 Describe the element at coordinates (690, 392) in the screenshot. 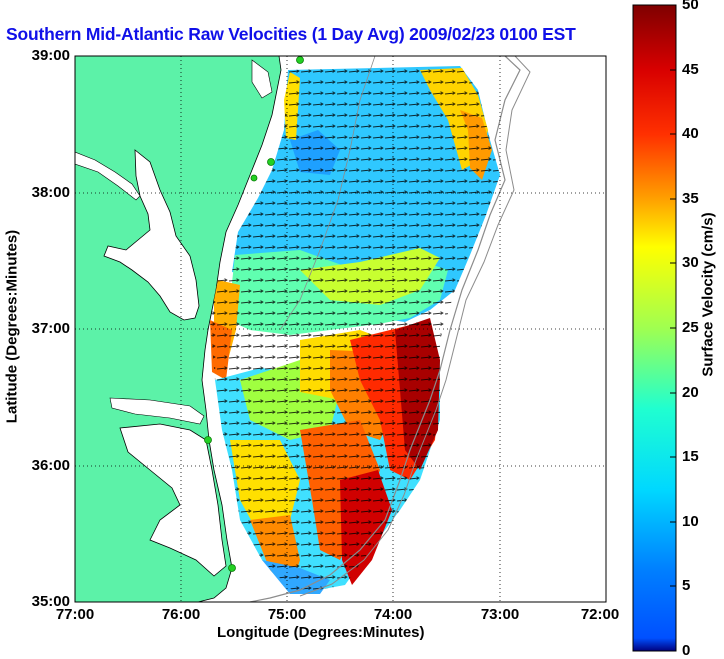

I see `colorbar-tick-label: 20` at that location.